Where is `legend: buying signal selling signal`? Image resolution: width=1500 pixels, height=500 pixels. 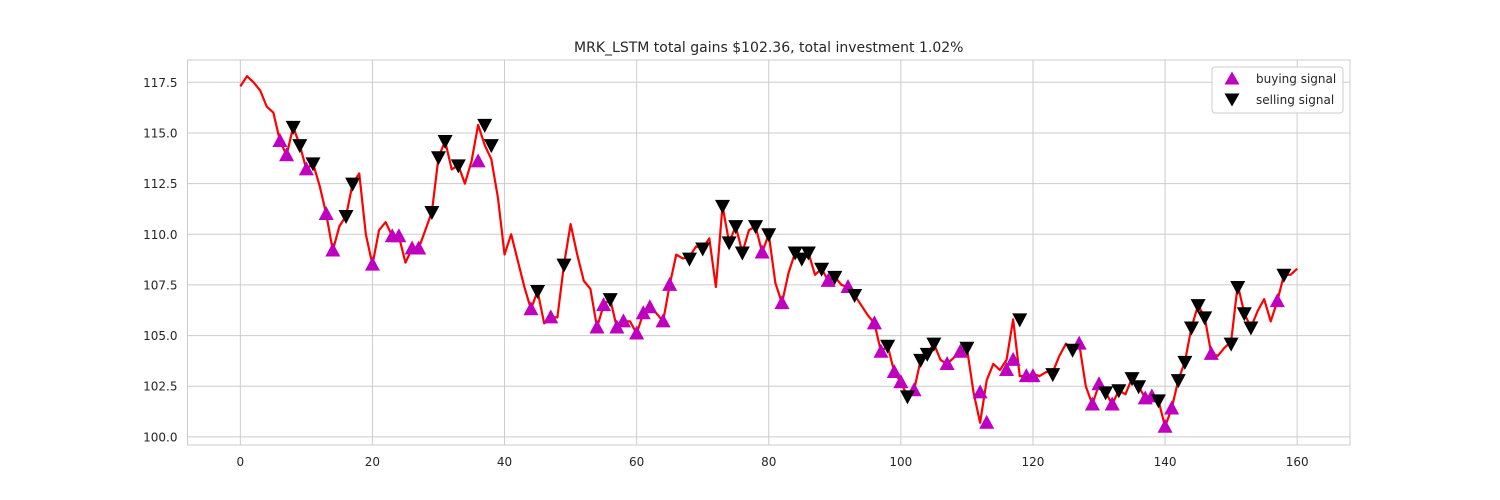 legend: buying signal selling signal is located at coordinates (1277, 90).